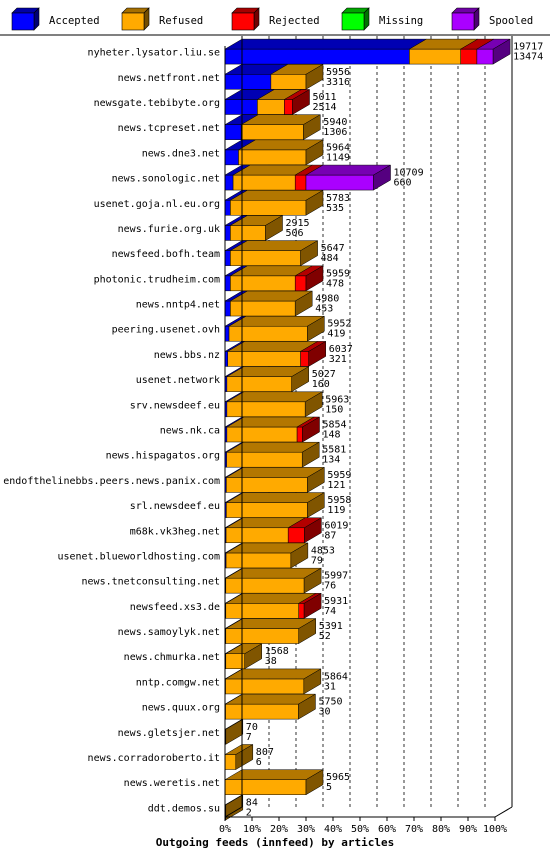 Image resolution: width=550 pixels, height=855 pixels. What do you see at coordinates (331, 626) in the screenshot?
I see `feed-offered-count: 5391` at bounding box center [331, 626].